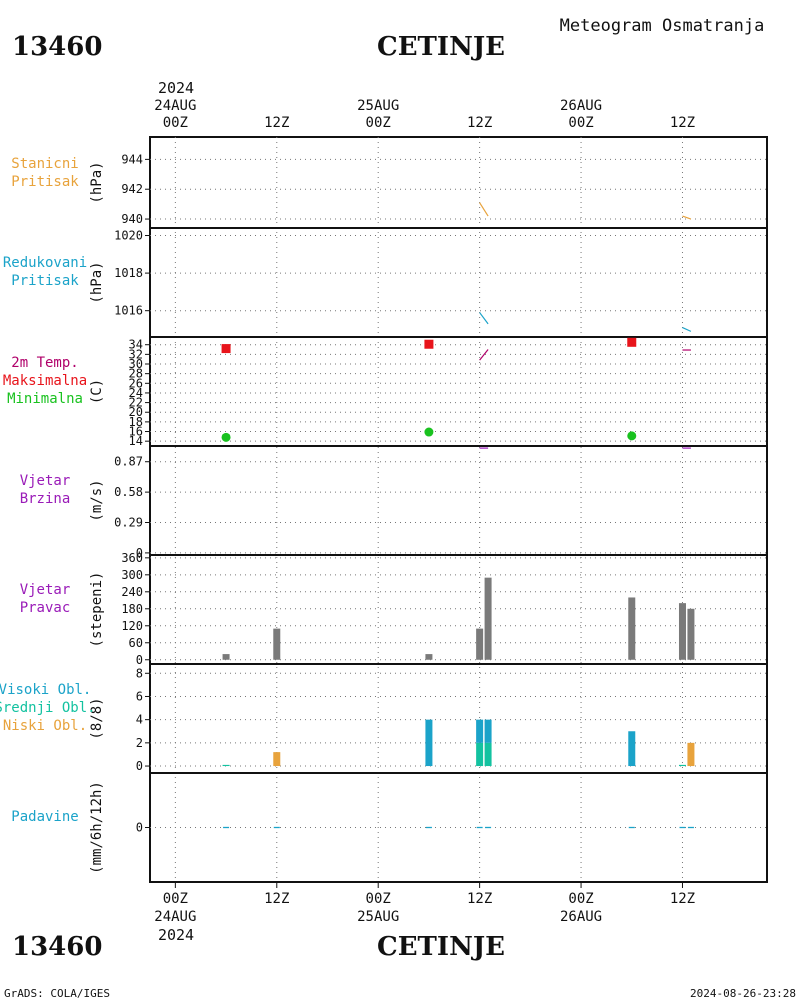 This screenshot has height=1000, width=800. I want to click on y-tick-label: 180, so click(132, 609).